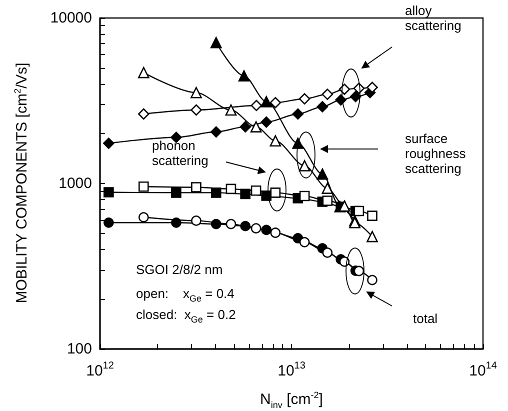  I want to click on annotation: SGOI 2/8/2 nm, so click(179, 269).